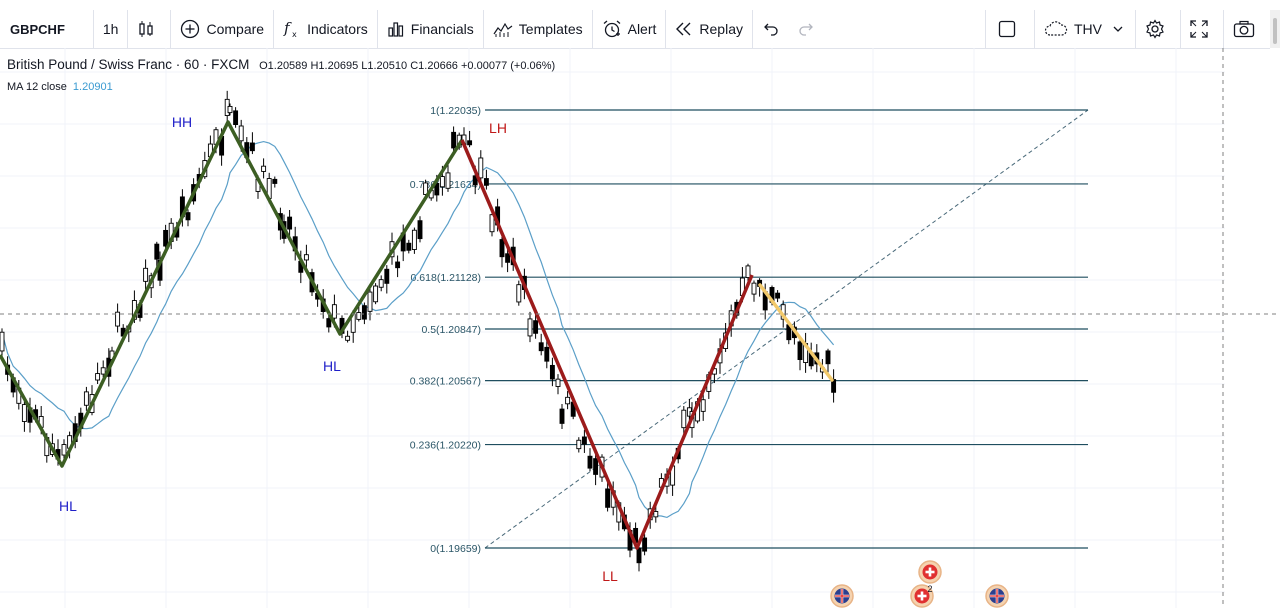 The height and width of the screenshot is (608, 1280). I want to click on fib-level-label: 0.382(1.20567), so click(445, 382).